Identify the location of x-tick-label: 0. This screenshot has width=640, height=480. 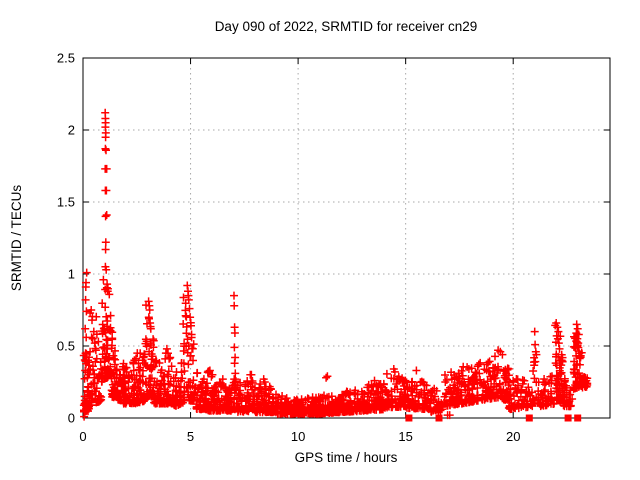
(82, 436).